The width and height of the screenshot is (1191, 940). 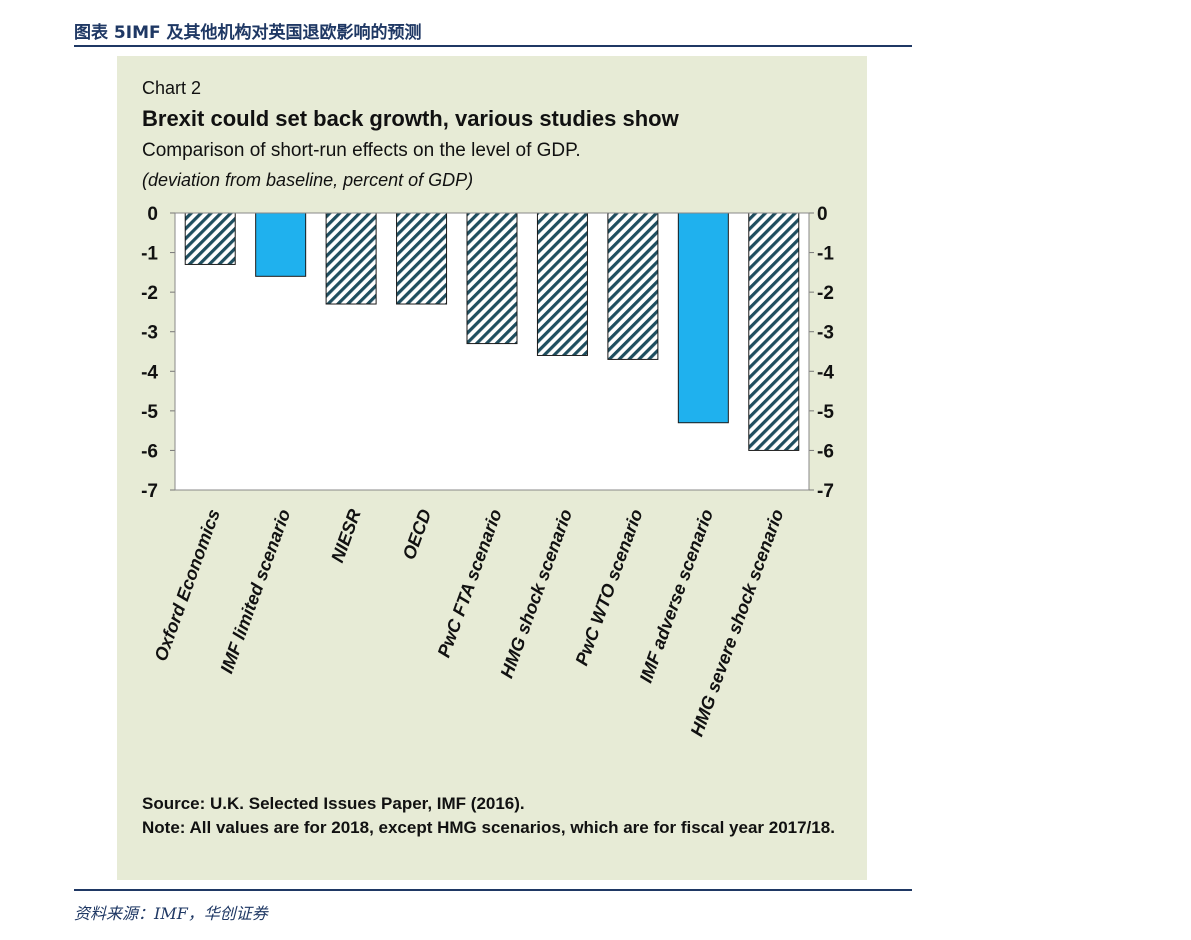 What do you see at coordinates (825, 372) in the screenshot?
I see `y-tick-label-right: -4` at bounding box center [825, 372].